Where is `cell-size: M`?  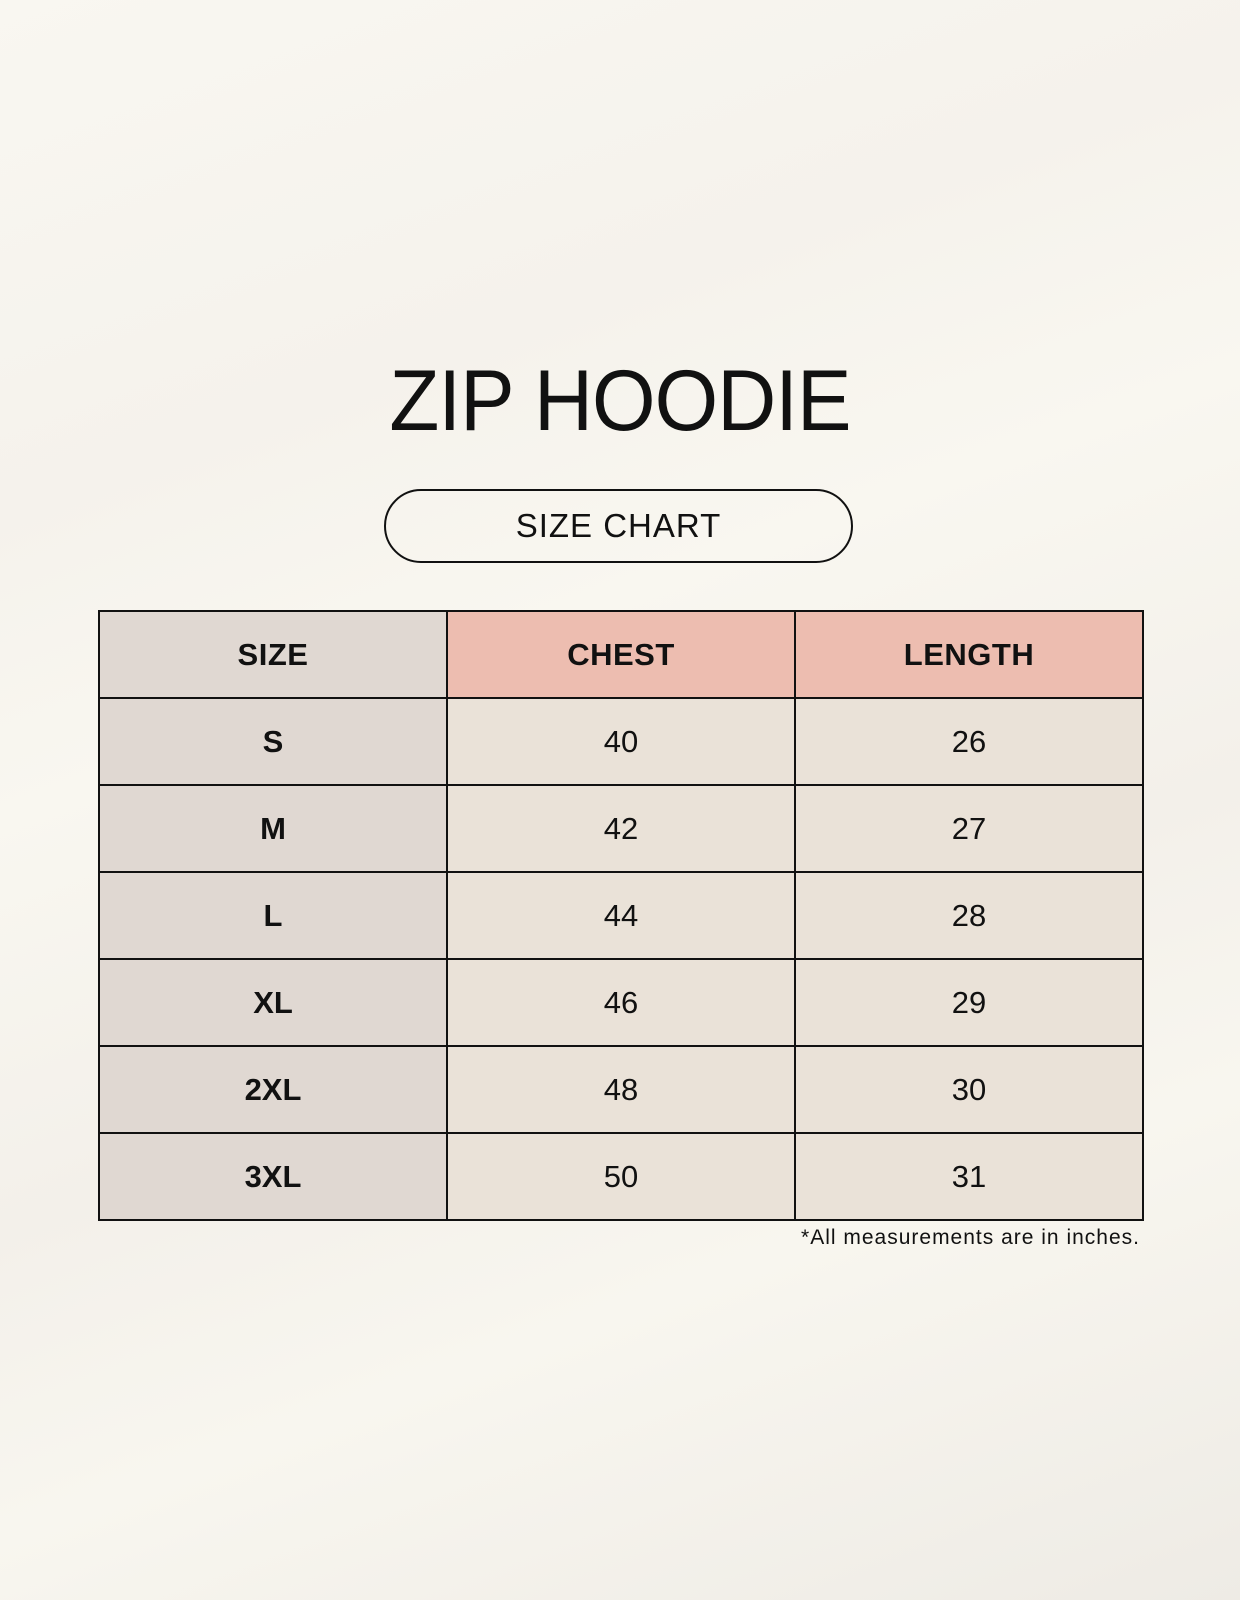 cell-size: M is located at coordinates (273, 828).